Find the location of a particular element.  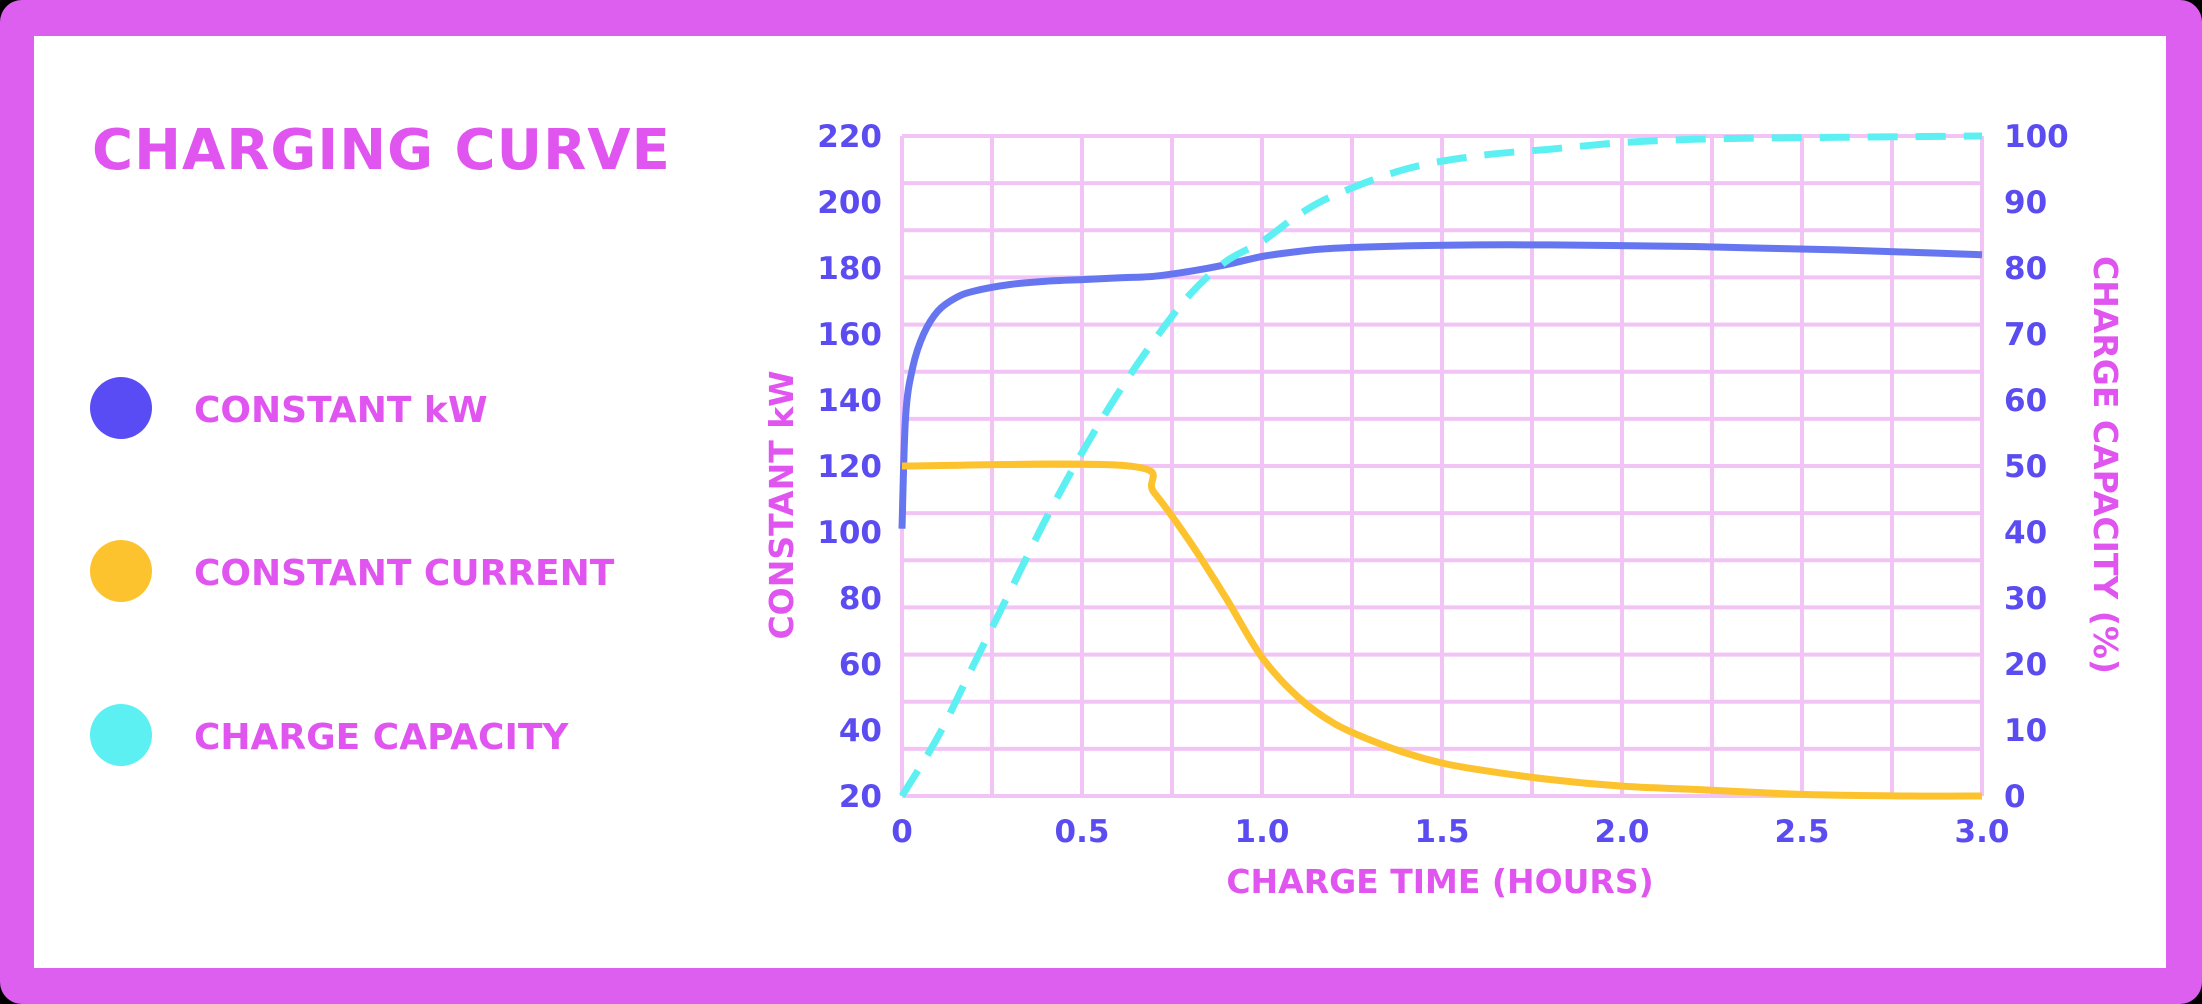

y2-tick-label: 10 is located at coordinates (2025, 731).